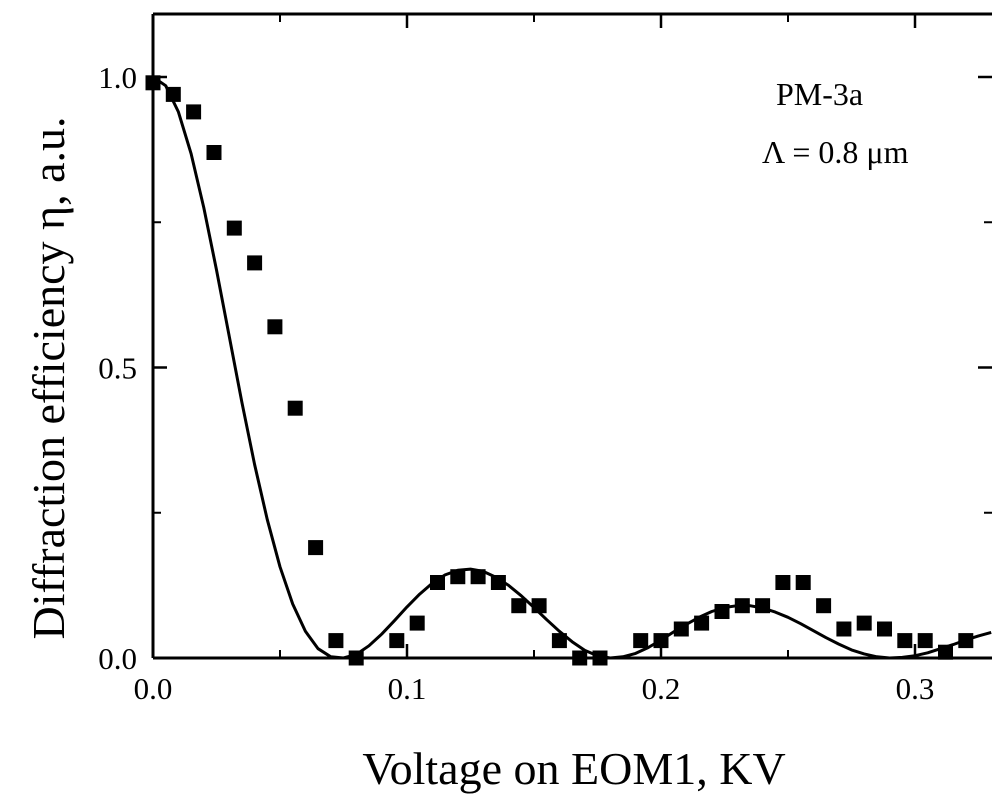  What do you see at coordinates (819, 94) in the screenshot?
I see `annotation-sample: PM-3a` at bounding box center [819, 94].